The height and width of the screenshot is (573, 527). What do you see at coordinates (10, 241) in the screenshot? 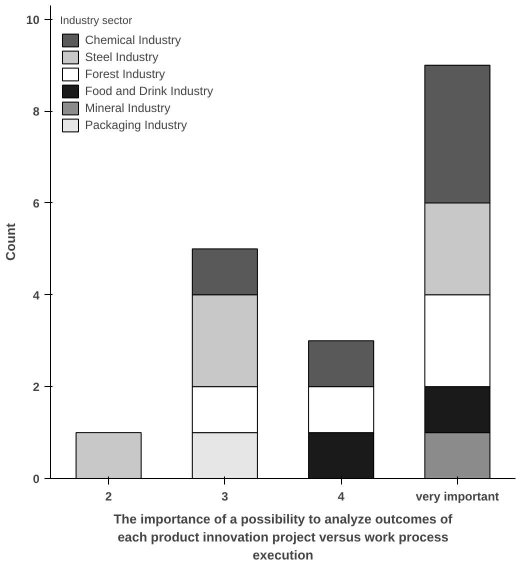
I see `y-axis-title: Count` at bounding box center [10, 241].